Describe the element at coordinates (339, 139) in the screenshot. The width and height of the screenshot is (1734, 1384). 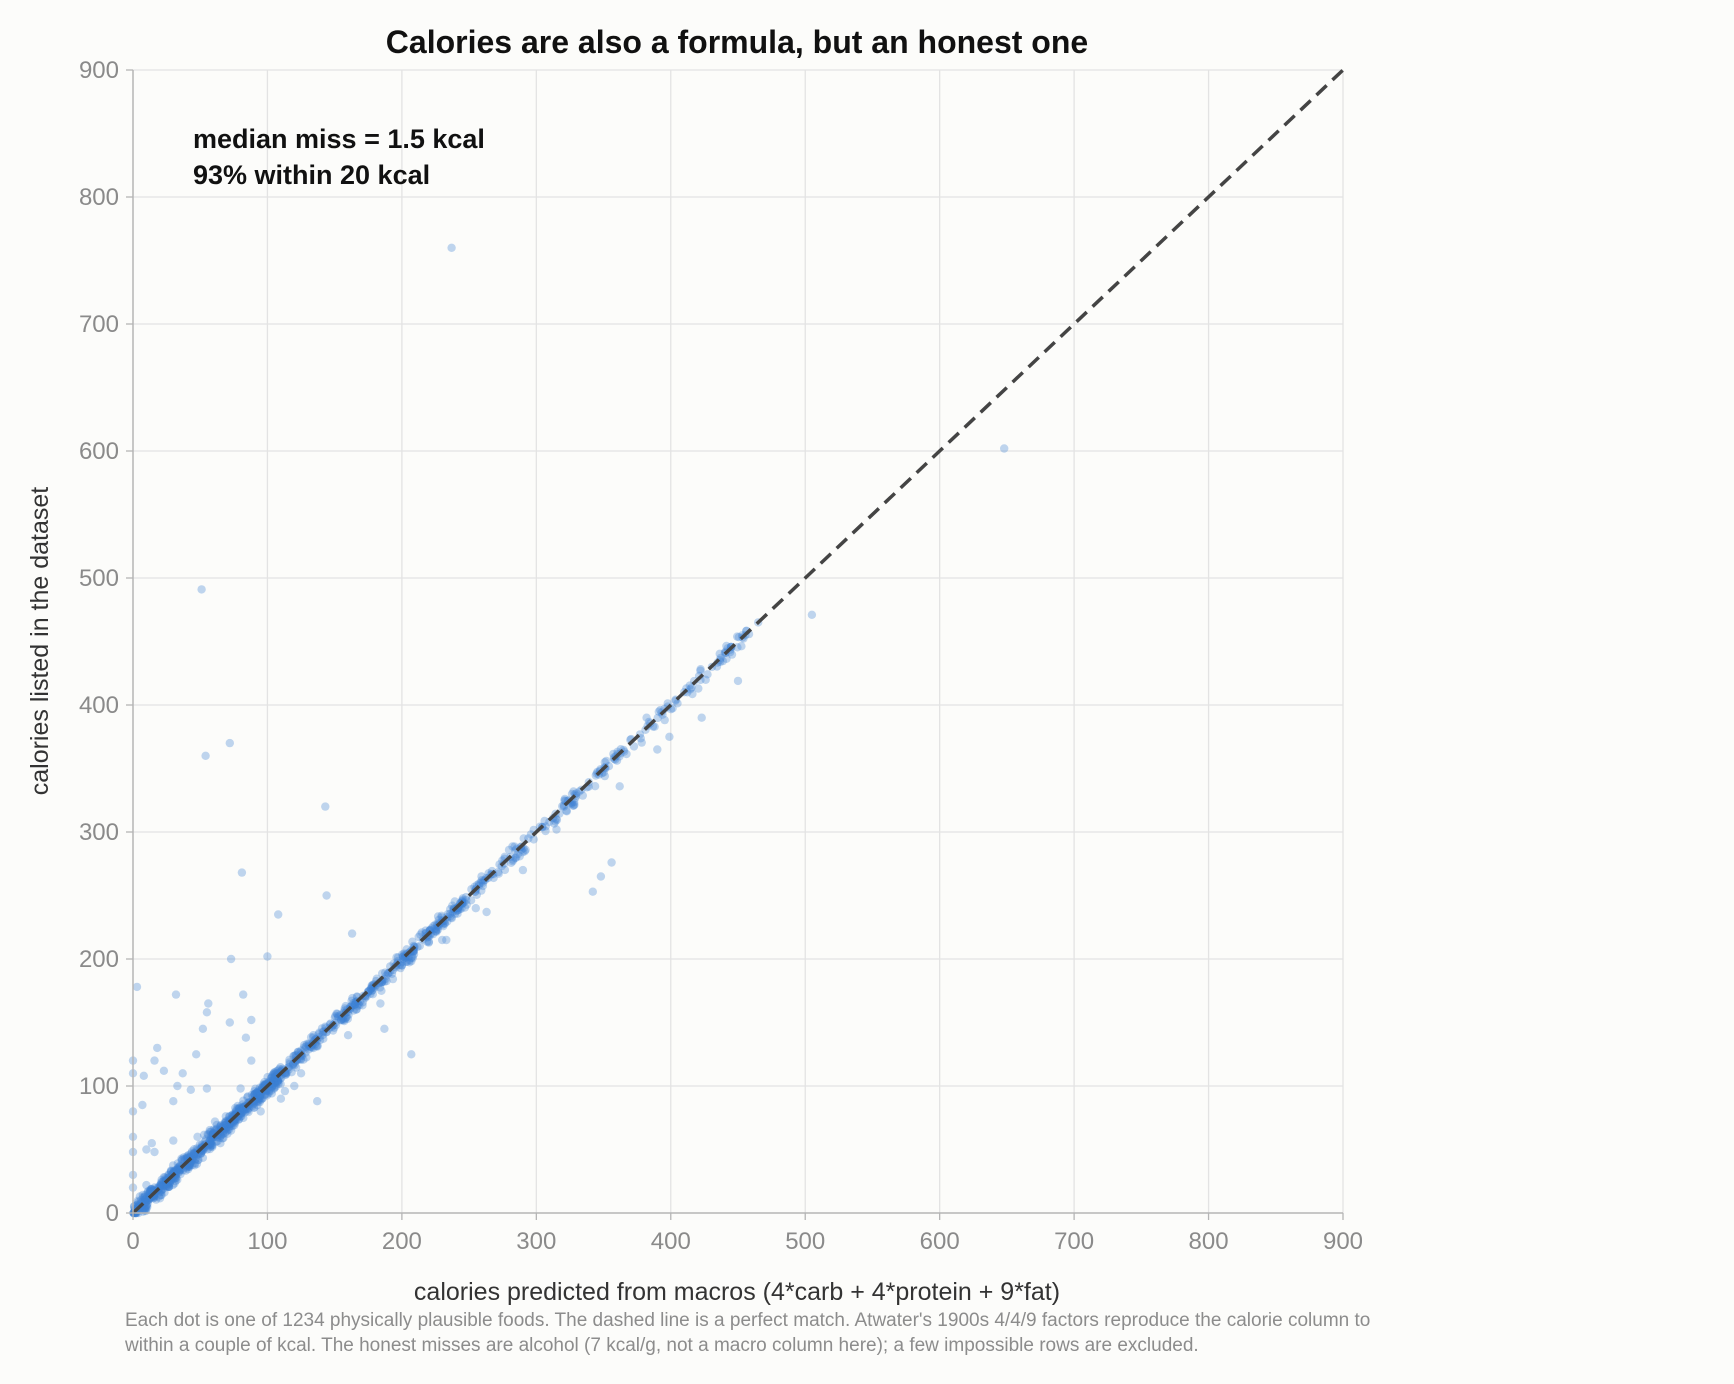
I see `annotation-median-miss: median miss = 1.5 kcal` at that location.